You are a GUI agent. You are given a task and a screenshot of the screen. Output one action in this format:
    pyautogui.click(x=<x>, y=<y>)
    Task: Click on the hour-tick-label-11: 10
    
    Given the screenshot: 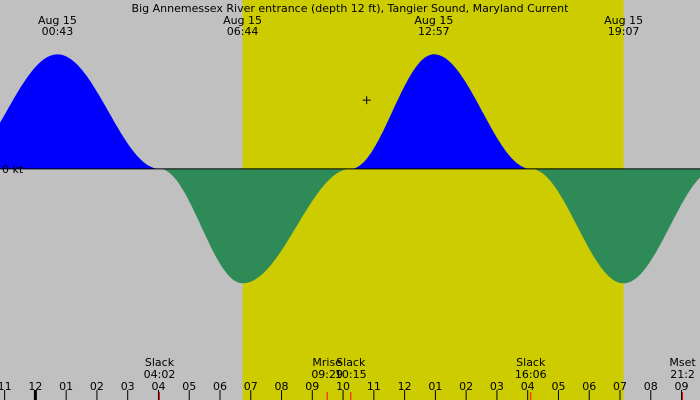 What is the action you would take?
    pyautogui.click(x=343, y=386)
    